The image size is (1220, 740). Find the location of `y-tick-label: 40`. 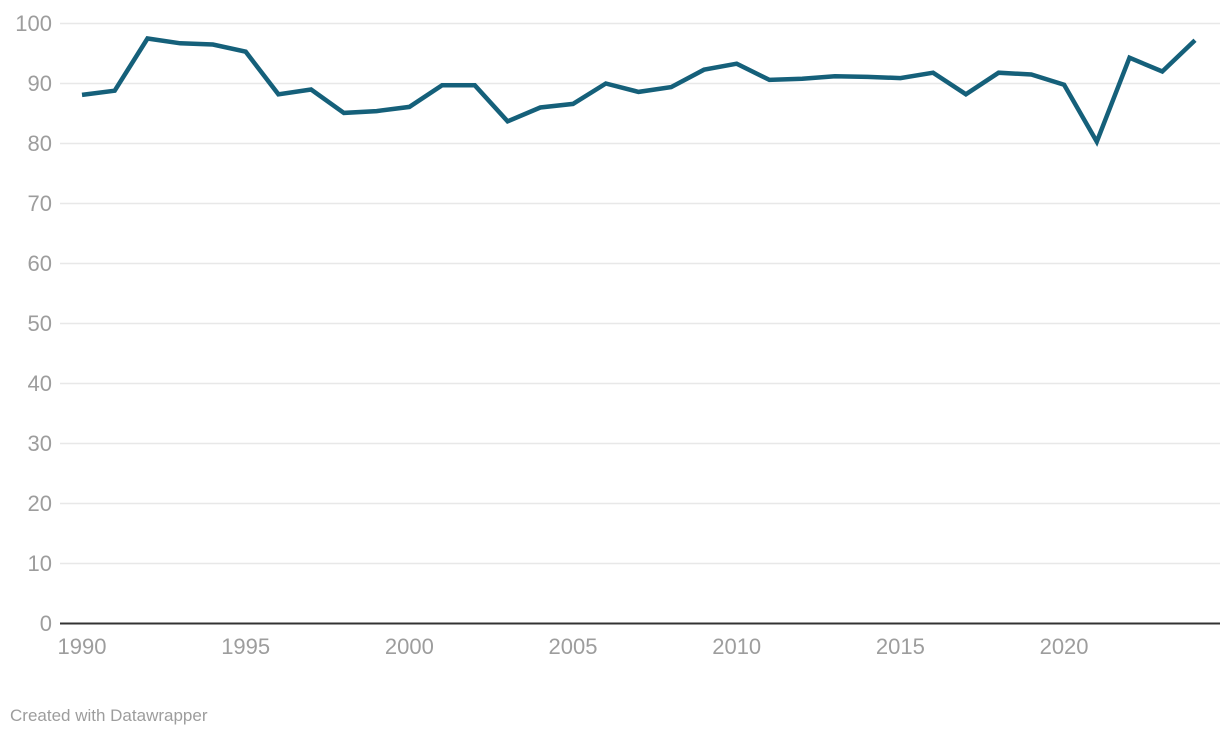

y-tick-label: 40 is located at coordinates (40, 383).